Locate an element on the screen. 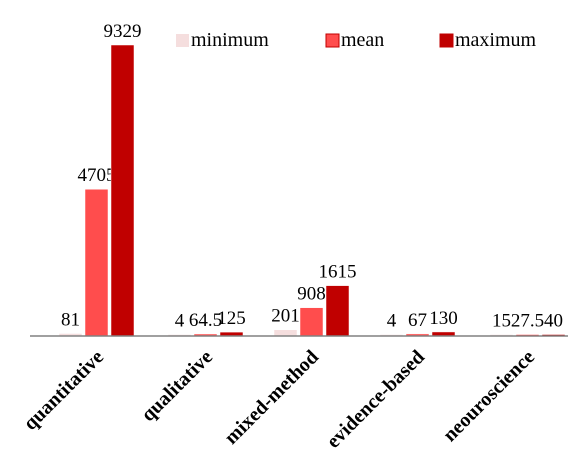  x-tick-label: evidence-based is located at coordinates (375, 399).